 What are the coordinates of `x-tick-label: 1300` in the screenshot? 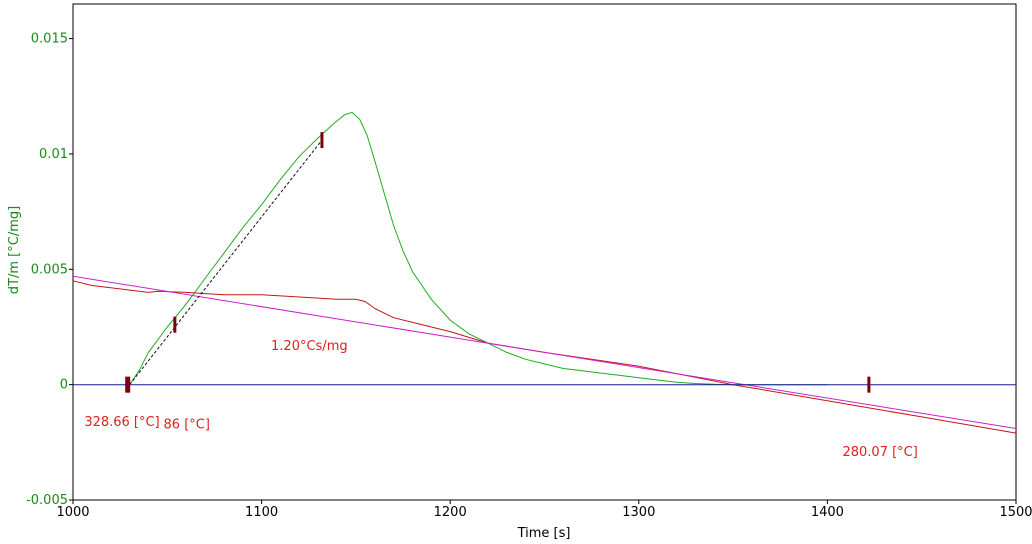 It's located at (638, 512).